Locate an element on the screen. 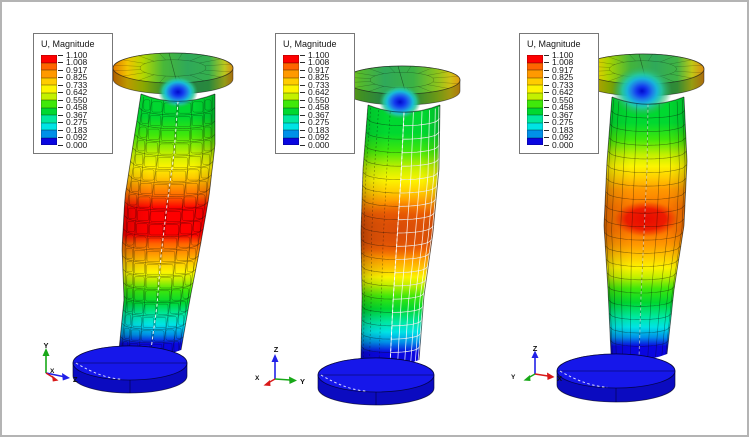 This screenshot has width=749, height=437. legend-tick-value: 0.275 is located at coordinates (77, 122).